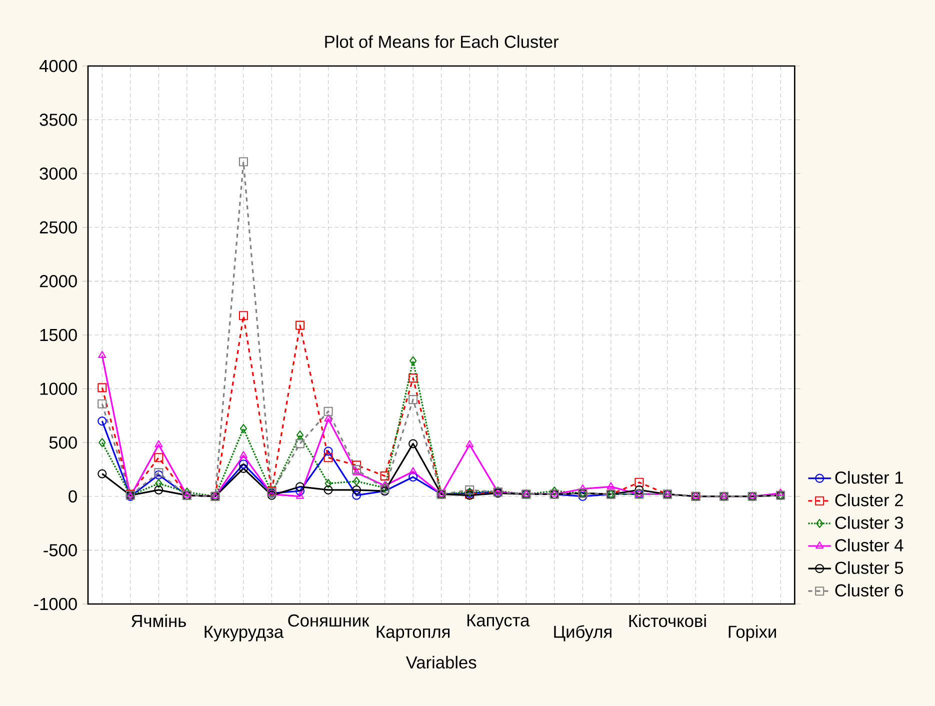 Image resolution: width=935 pixels, height=706 pixels. I want to click on y-tick-label: -1000, so click(55, 604).